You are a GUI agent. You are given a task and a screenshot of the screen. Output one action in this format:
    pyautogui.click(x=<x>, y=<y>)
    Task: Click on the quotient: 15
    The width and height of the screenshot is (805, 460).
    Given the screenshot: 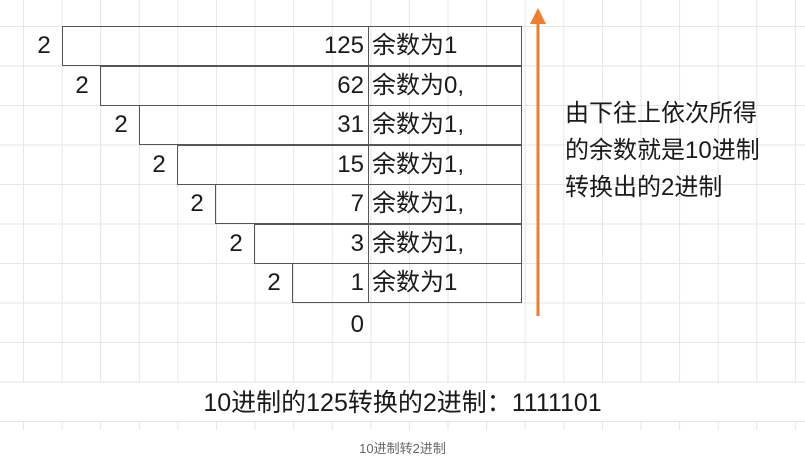 What is the action you would take?
    pyautogui.click(x=350, y=164)
    